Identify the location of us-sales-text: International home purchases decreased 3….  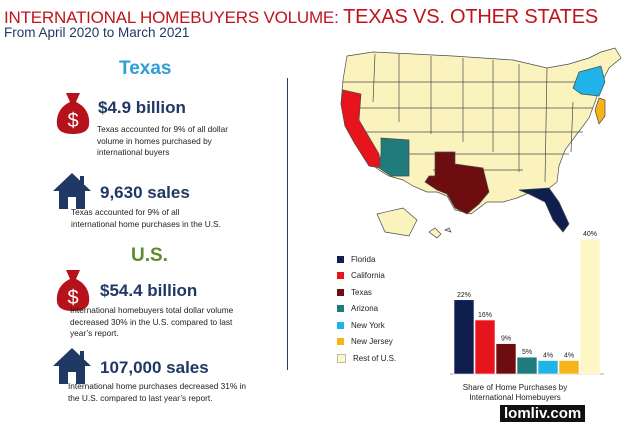
(157, 392).